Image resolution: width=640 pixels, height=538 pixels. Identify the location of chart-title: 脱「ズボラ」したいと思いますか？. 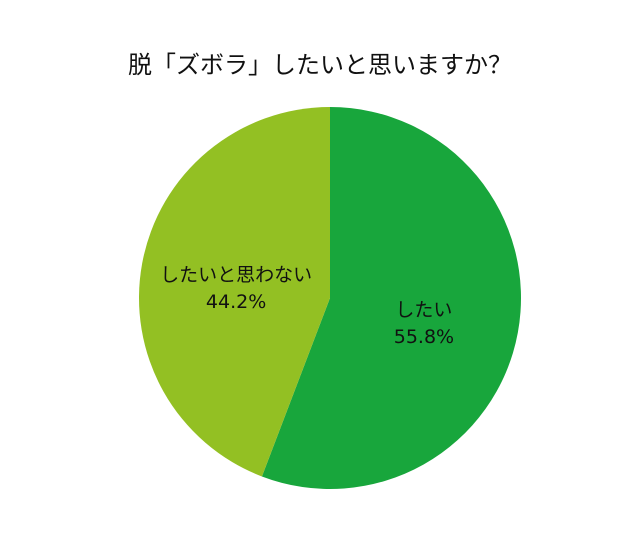
(320, 65).